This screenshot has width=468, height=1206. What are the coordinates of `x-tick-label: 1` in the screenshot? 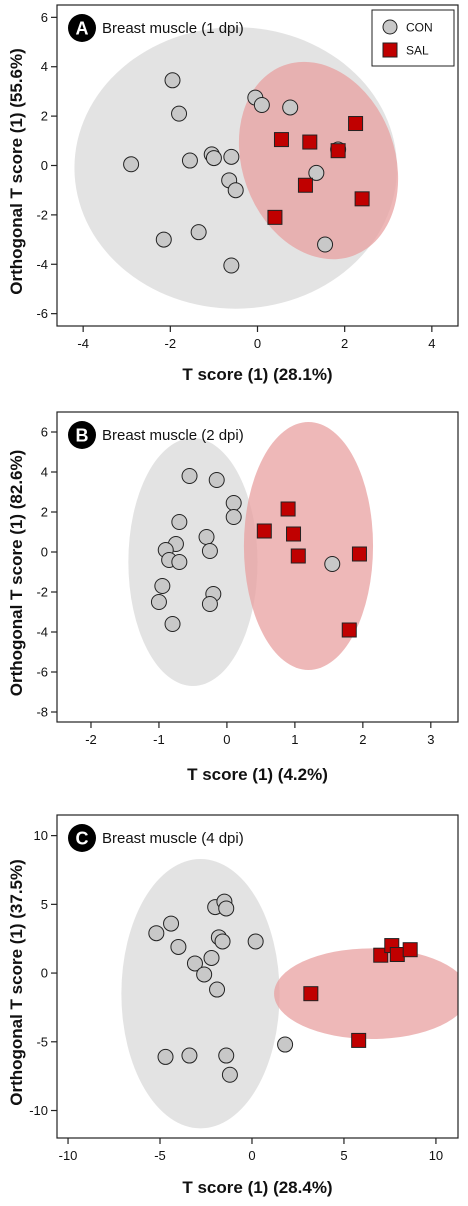 It's located at (294, 739).